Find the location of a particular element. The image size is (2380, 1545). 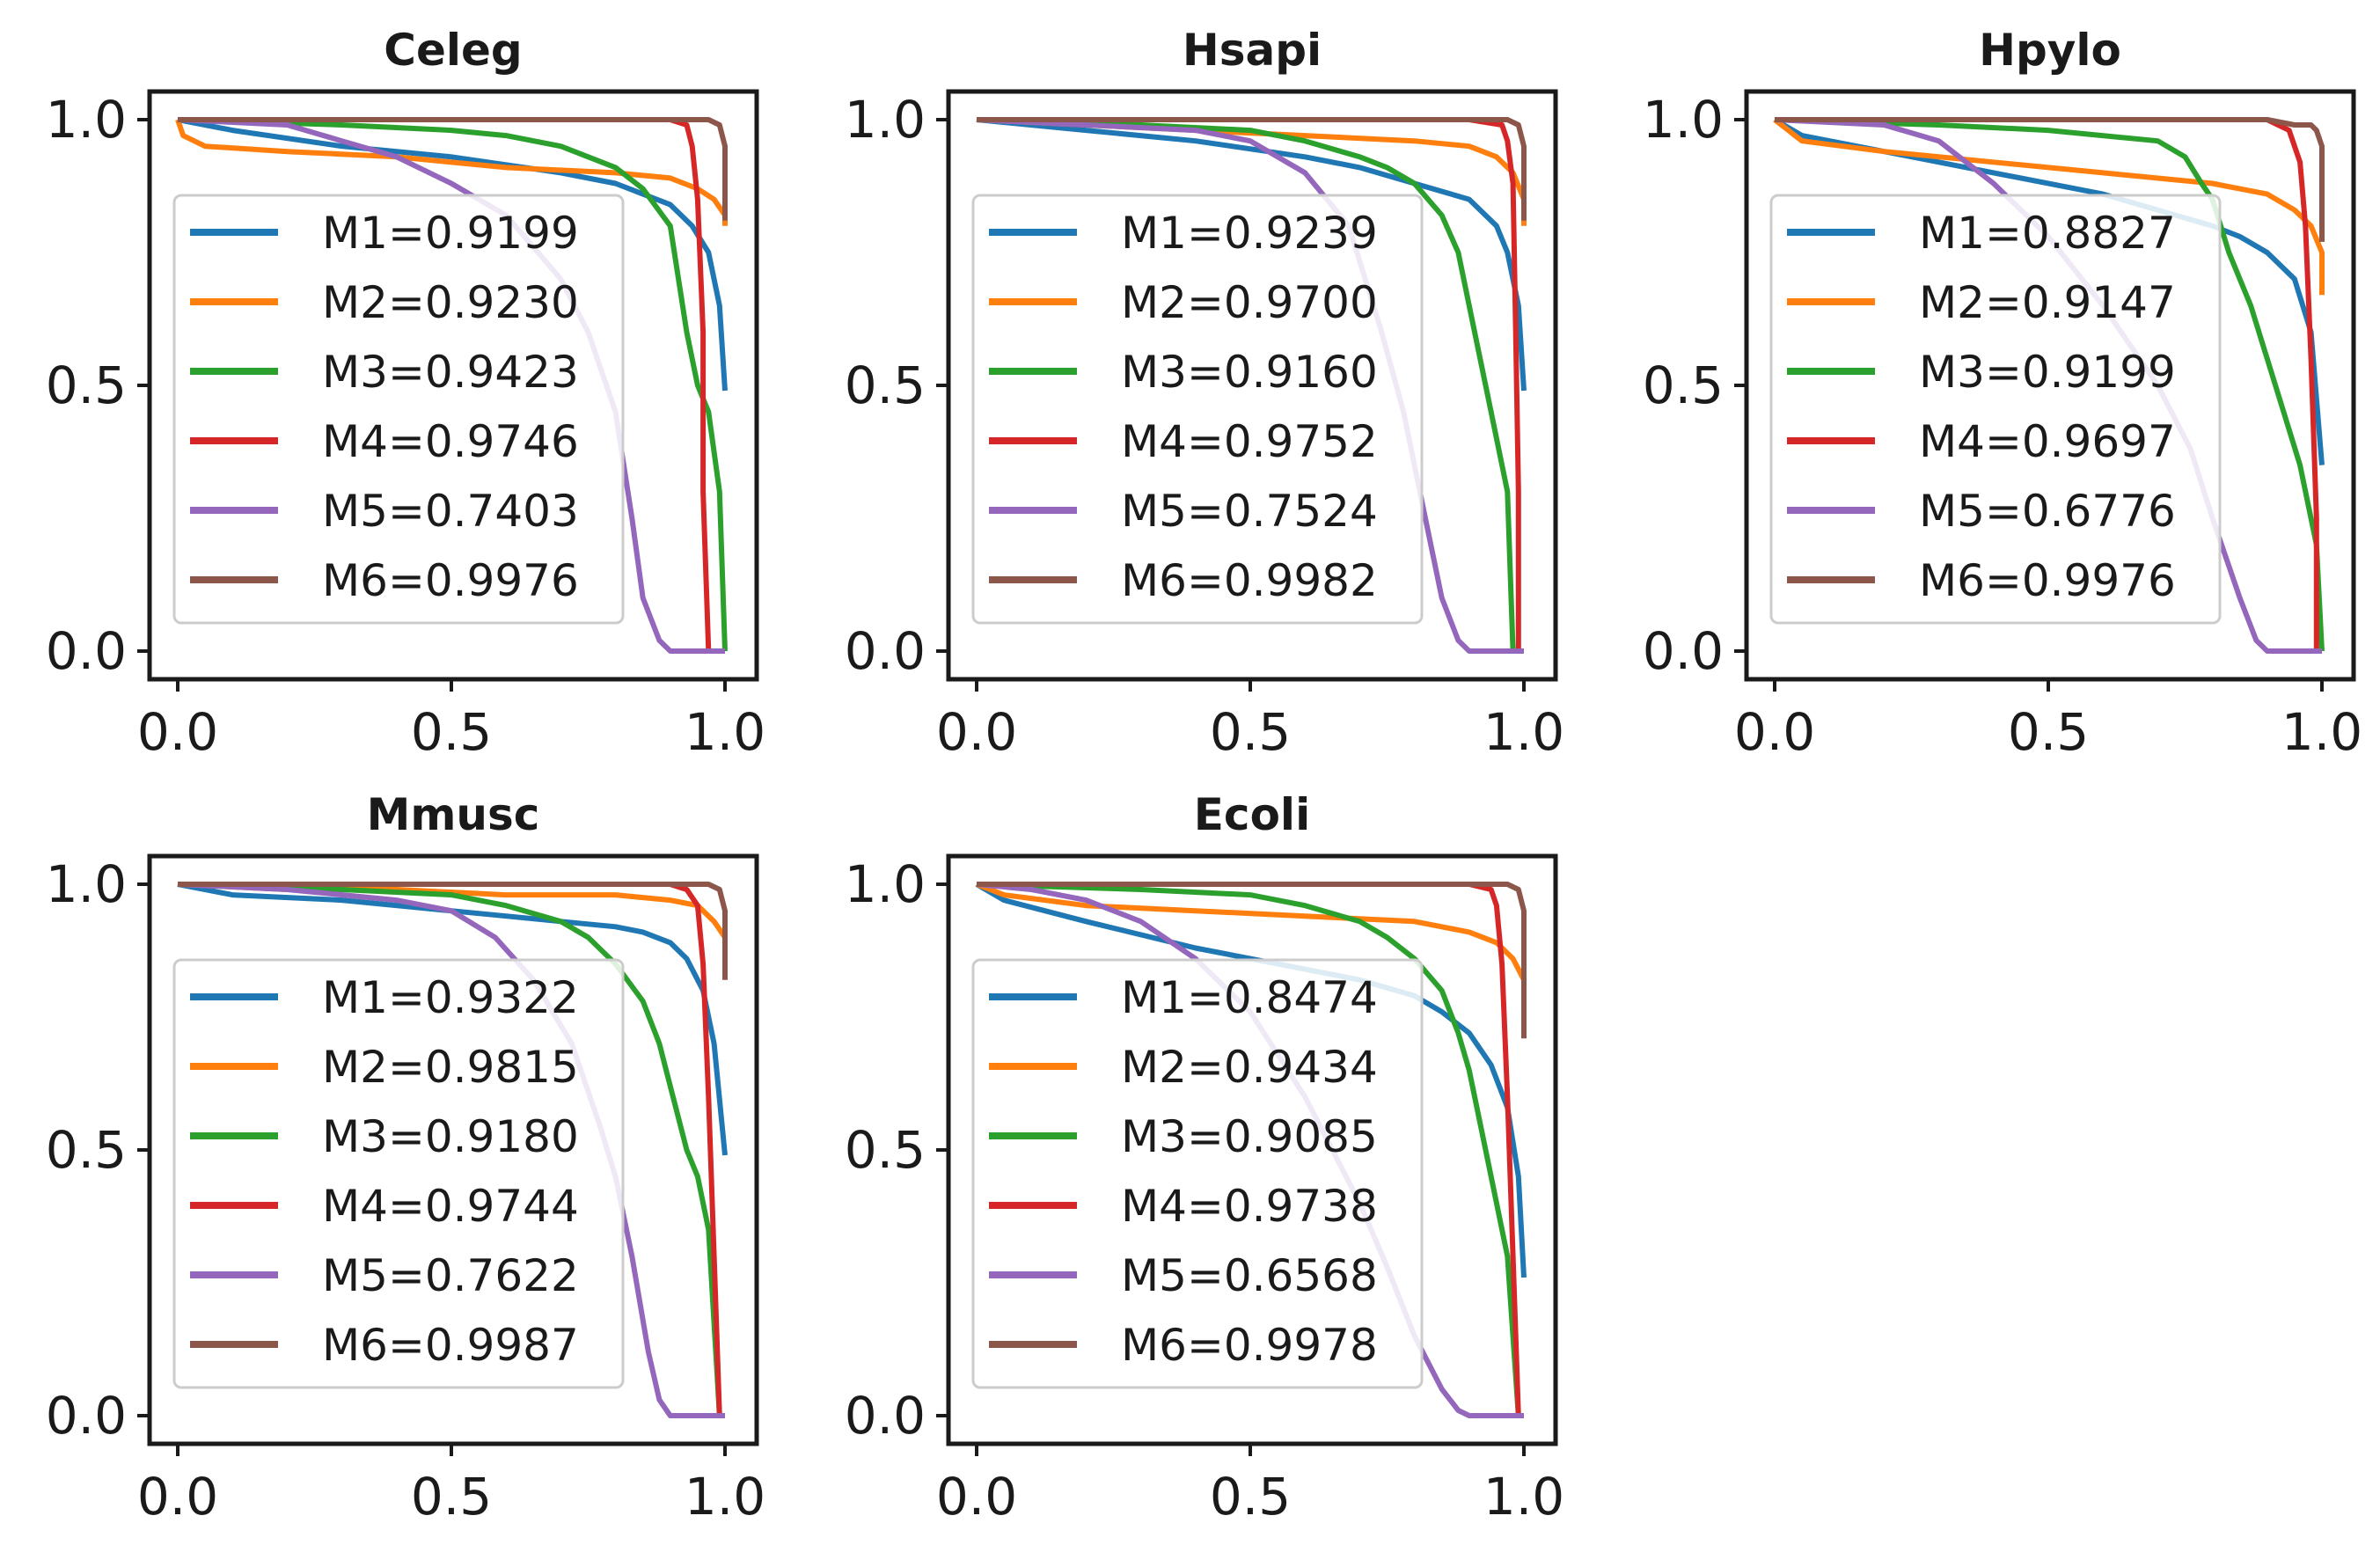

legend-label-m5: M5=0.6568 is located at coordinates (1249, 1275).